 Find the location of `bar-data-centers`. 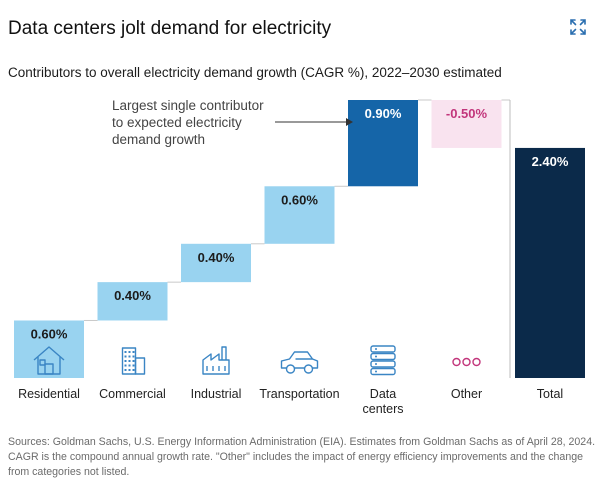

bar-data-centers is located at coordinates (383, 143).